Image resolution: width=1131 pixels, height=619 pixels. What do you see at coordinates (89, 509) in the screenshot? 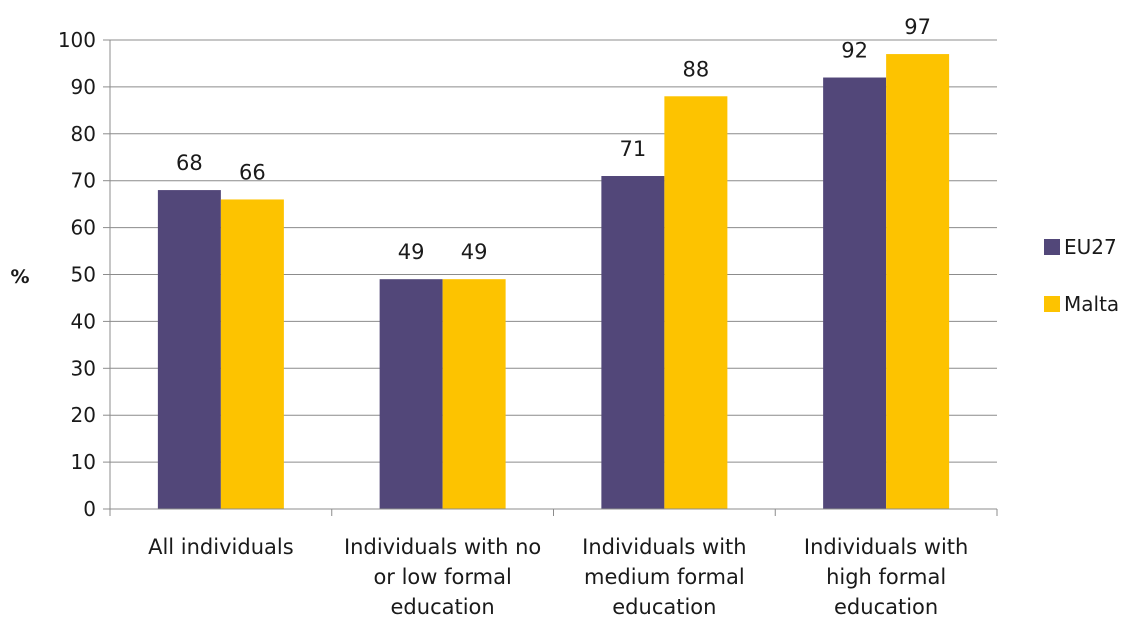
I see `y-tick-label: 0` at bounding box center [89, 509].